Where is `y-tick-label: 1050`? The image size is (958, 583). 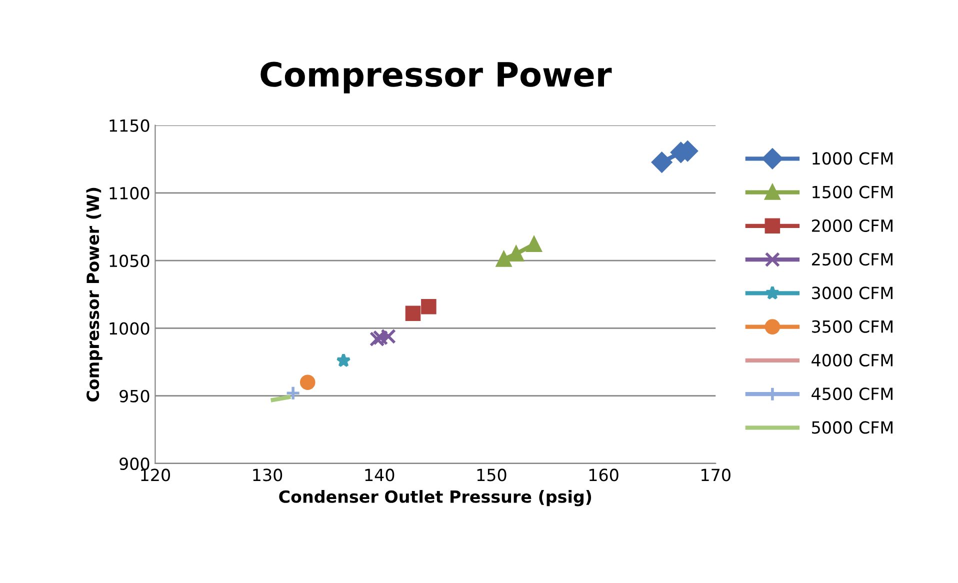 y-tick-label: 1050 is located at coordinates (130, 261).